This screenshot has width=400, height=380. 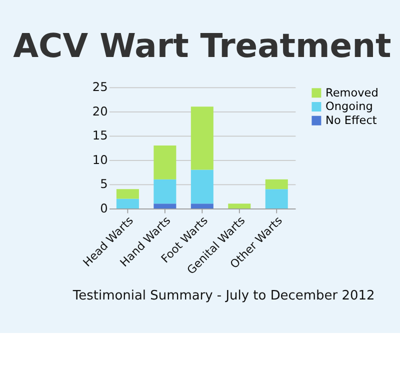 What do you see at coordinates (100, 159) in the screenshot?
I see `y-tick-label: 10` at bounding box center [100, 159].